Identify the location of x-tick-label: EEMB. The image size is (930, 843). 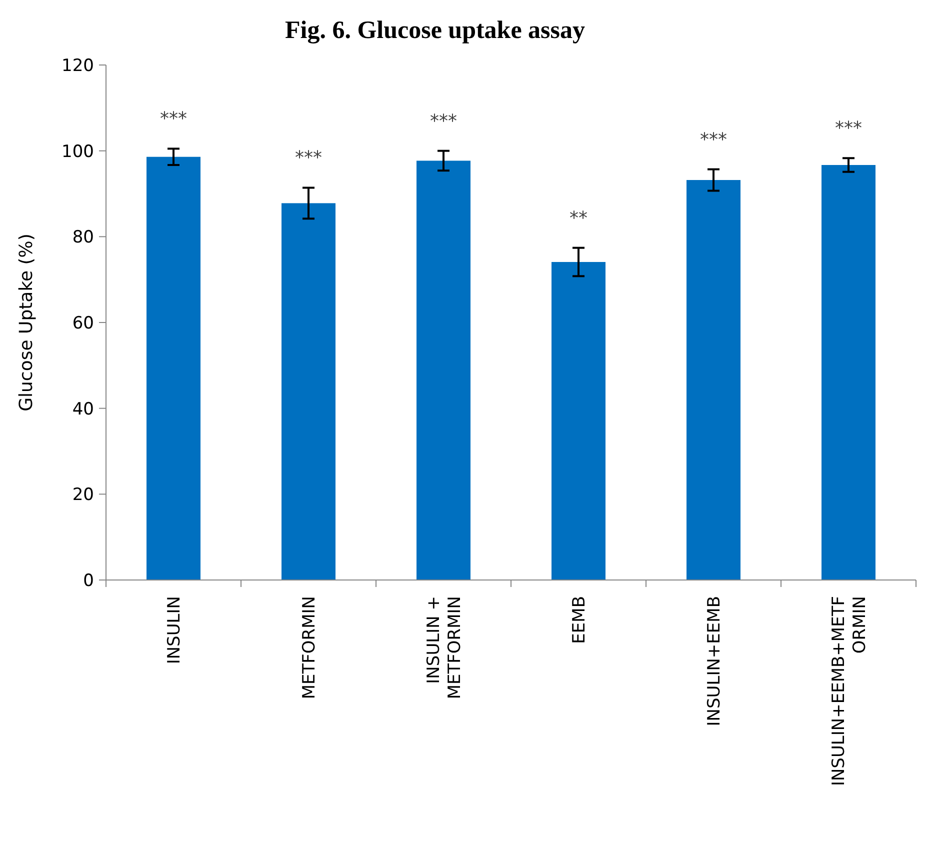
(580, 620).